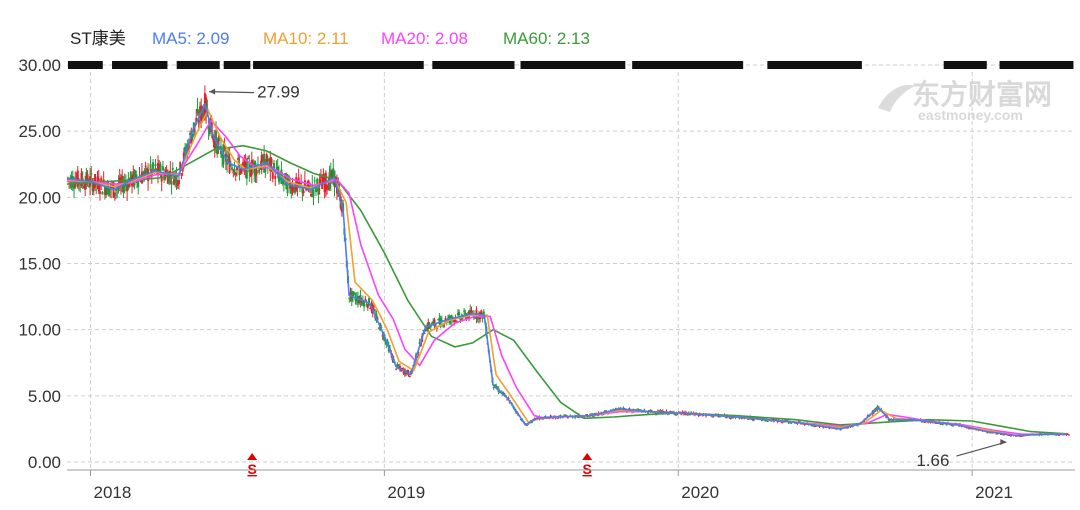 Image resolution: width=1080 pixels, height=510 pixels. Describe the element at coordinates (700, 492) in the screenshot. I see `x-tick-label: 2020` at that location.